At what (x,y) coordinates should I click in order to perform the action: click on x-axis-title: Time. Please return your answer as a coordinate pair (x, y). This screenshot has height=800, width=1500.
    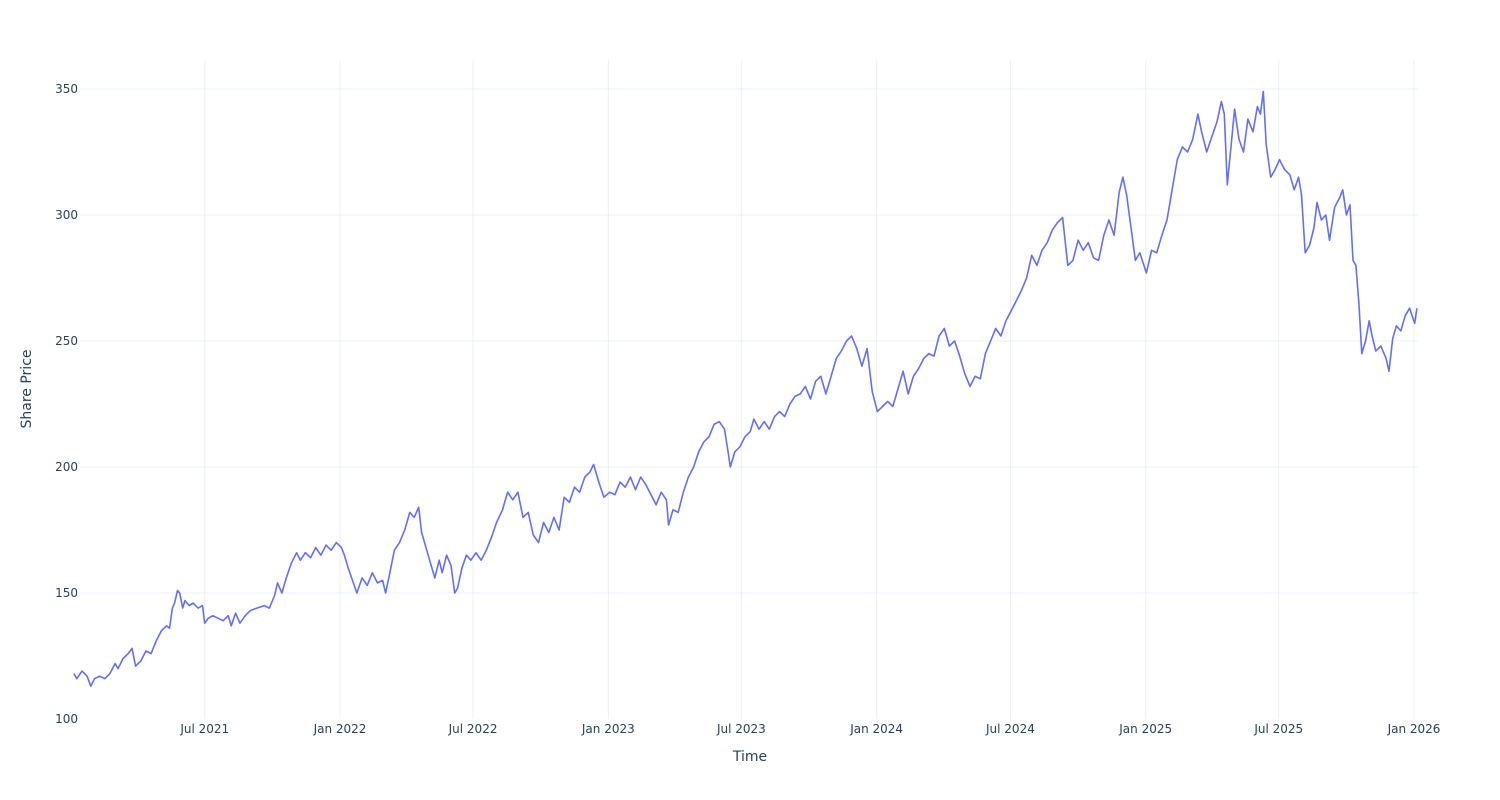
    Looking at the image, I should click on (749, 757).